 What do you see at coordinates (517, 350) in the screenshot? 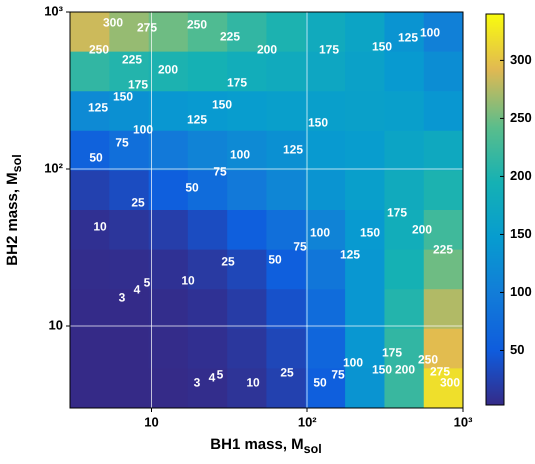
I see `color-bar-label: 50` at bounding box center [517, 350].